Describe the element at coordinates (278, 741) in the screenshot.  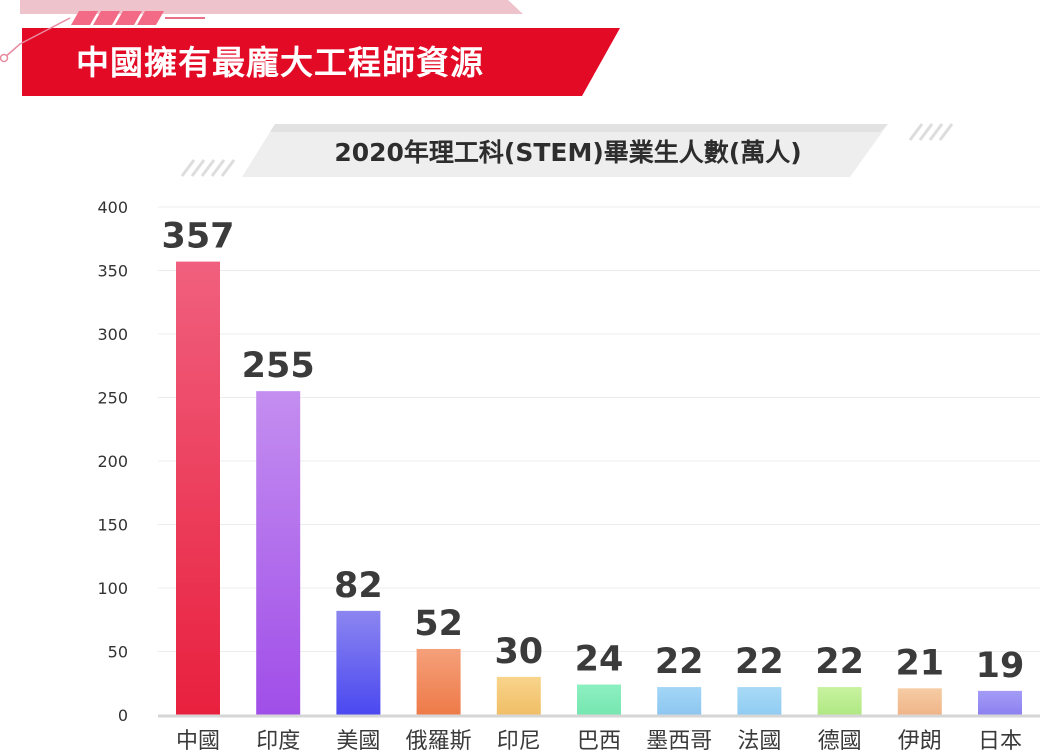
I see `x-tick-label: 印度` at that location.